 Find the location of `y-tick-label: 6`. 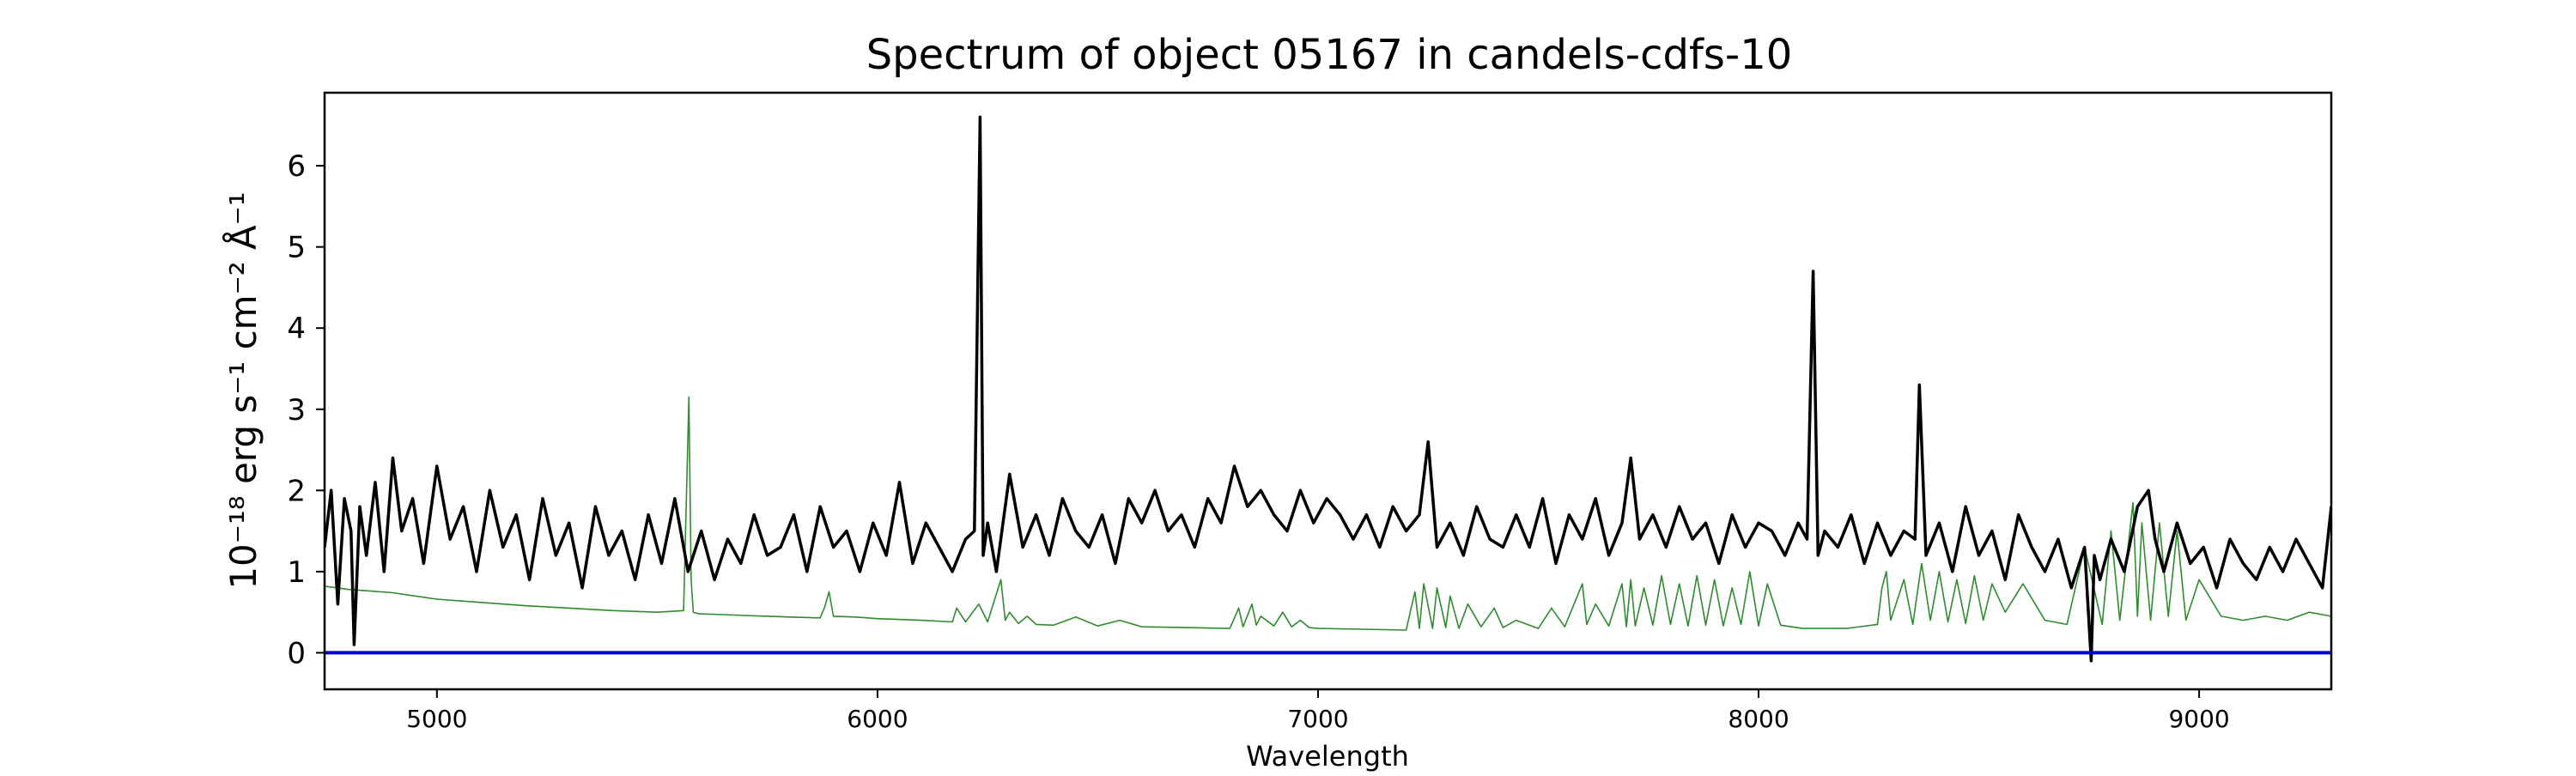

y-tick-label: 6 is located at coordinates (296, 167).